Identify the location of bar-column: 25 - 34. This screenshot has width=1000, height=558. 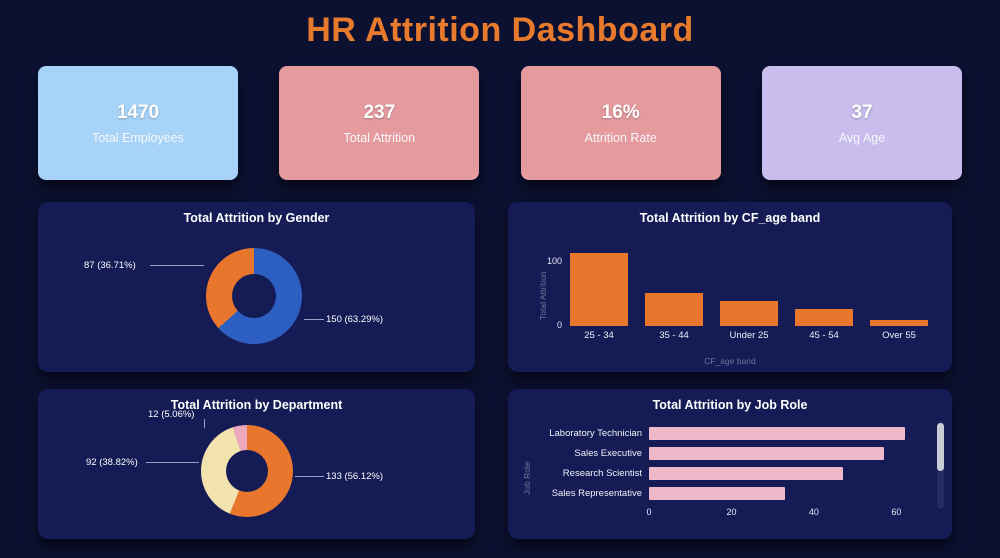
(599, 294).